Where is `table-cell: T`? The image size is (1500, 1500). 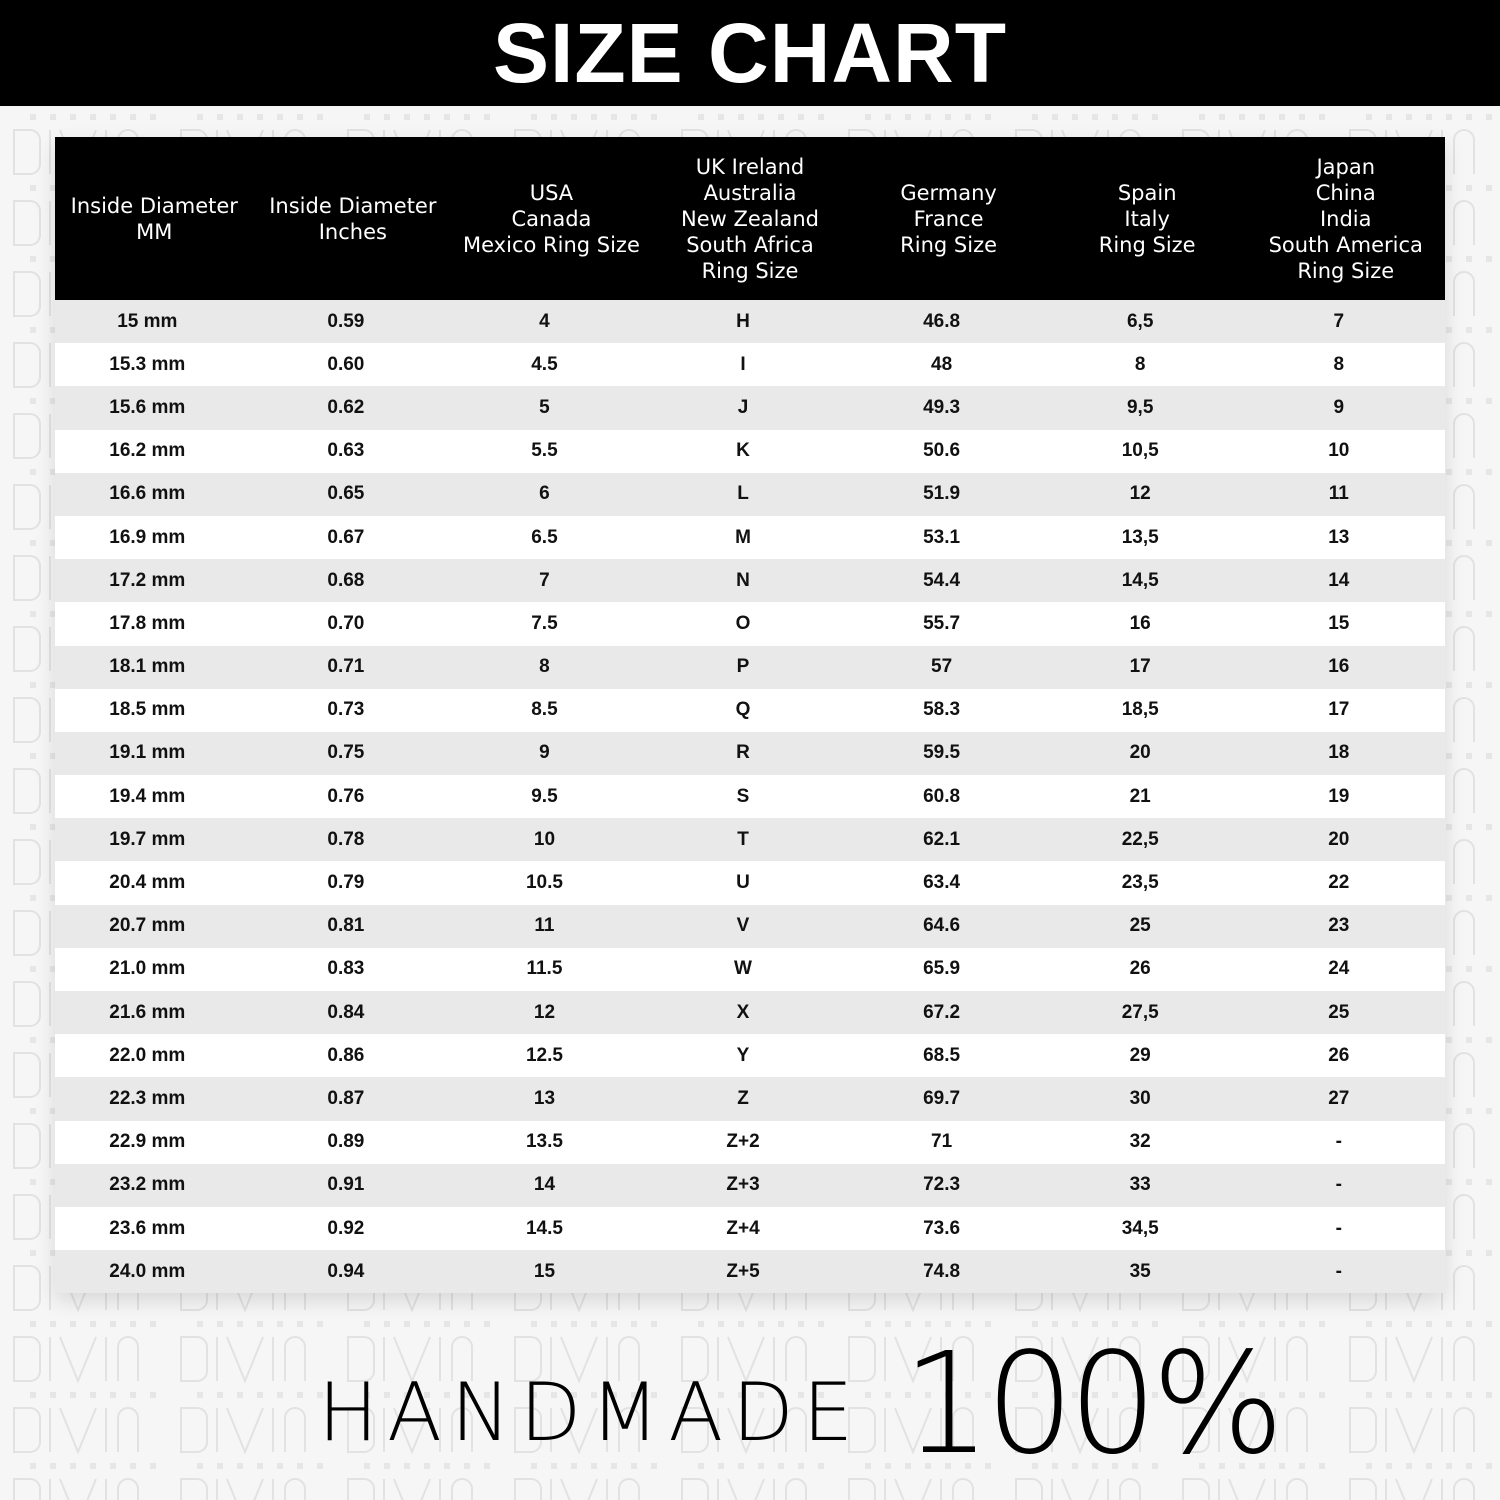 table-cell: T is located at coordinates (743, 839).